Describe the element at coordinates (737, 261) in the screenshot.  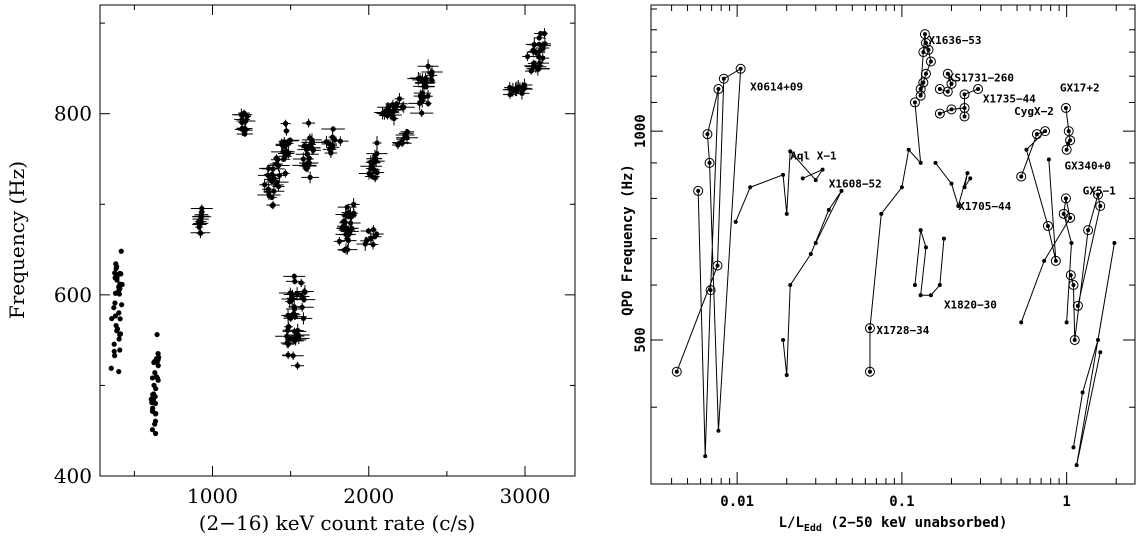
I see `source-series: X0614+09` at that location.